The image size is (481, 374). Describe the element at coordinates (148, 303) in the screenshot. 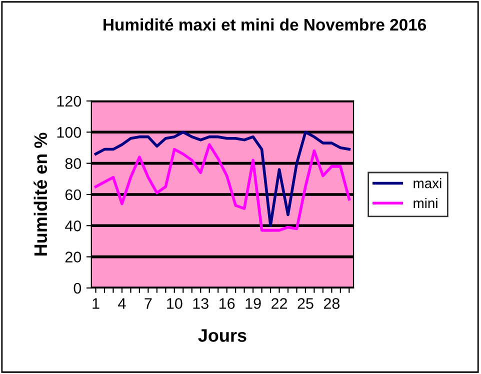

I see `x-tick-label: 7` at that location.